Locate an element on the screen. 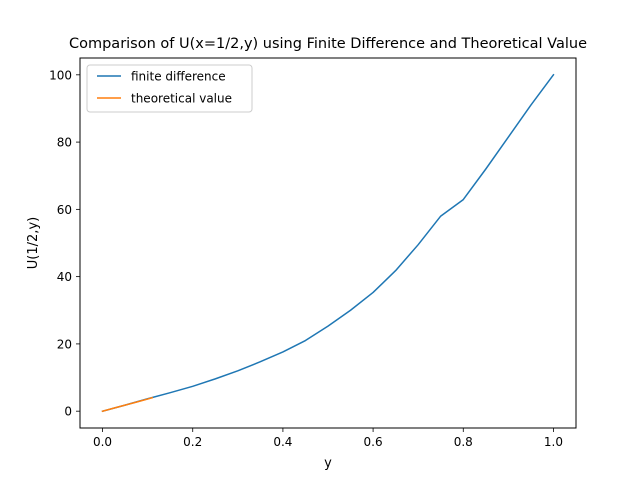 The height and width of the screenshot is (480, 640). x-tick-label: 0.2 is located at coordinates (192, 442).